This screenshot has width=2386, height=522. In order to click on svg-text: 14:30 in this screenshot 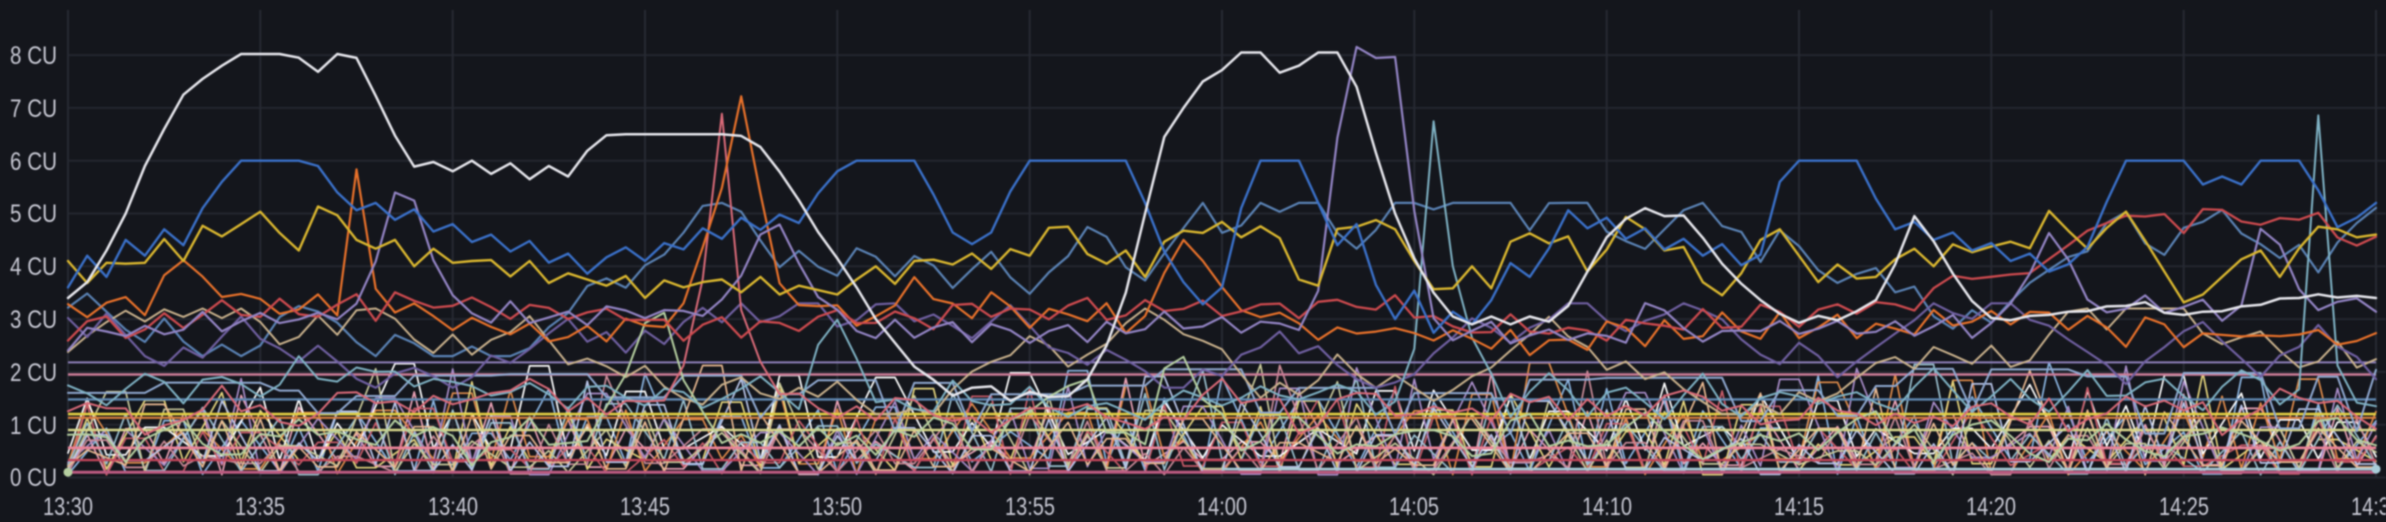, I will do `click(2368, 507)`.